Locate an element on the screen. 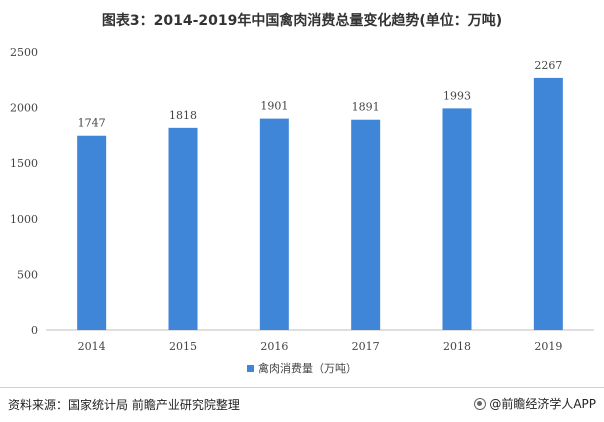  footer-divider is located at coordinates (302, 387).